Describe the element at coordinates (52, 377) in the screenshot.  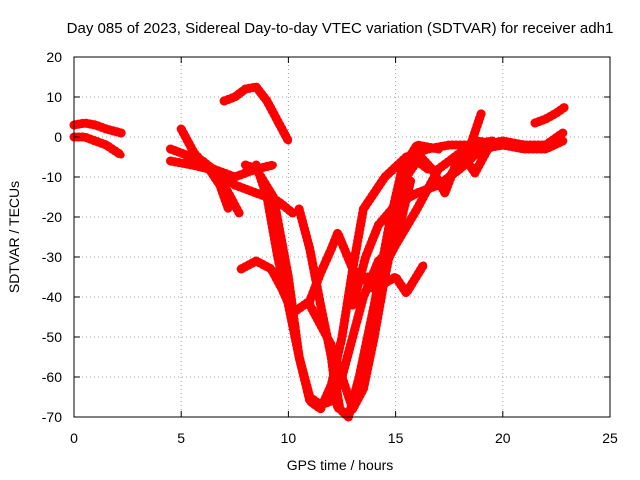
I see `y-tick-label: -60` at that location.